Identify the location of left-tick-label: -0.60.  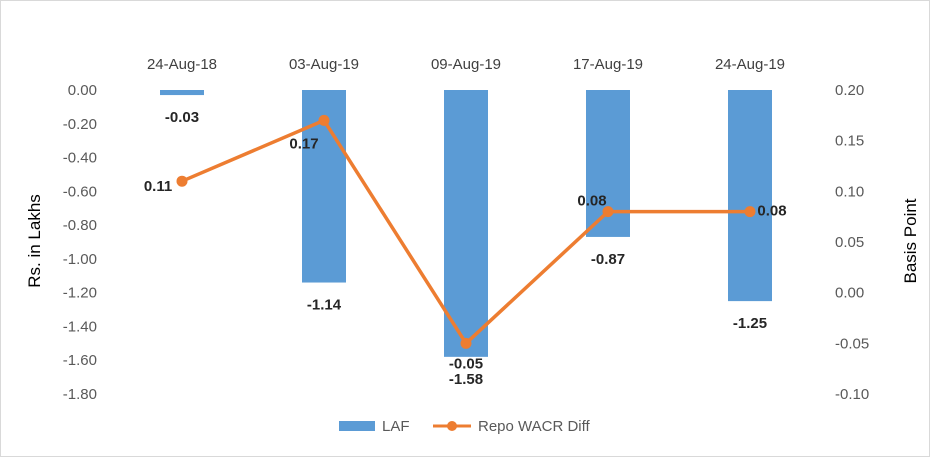
(80, 191).